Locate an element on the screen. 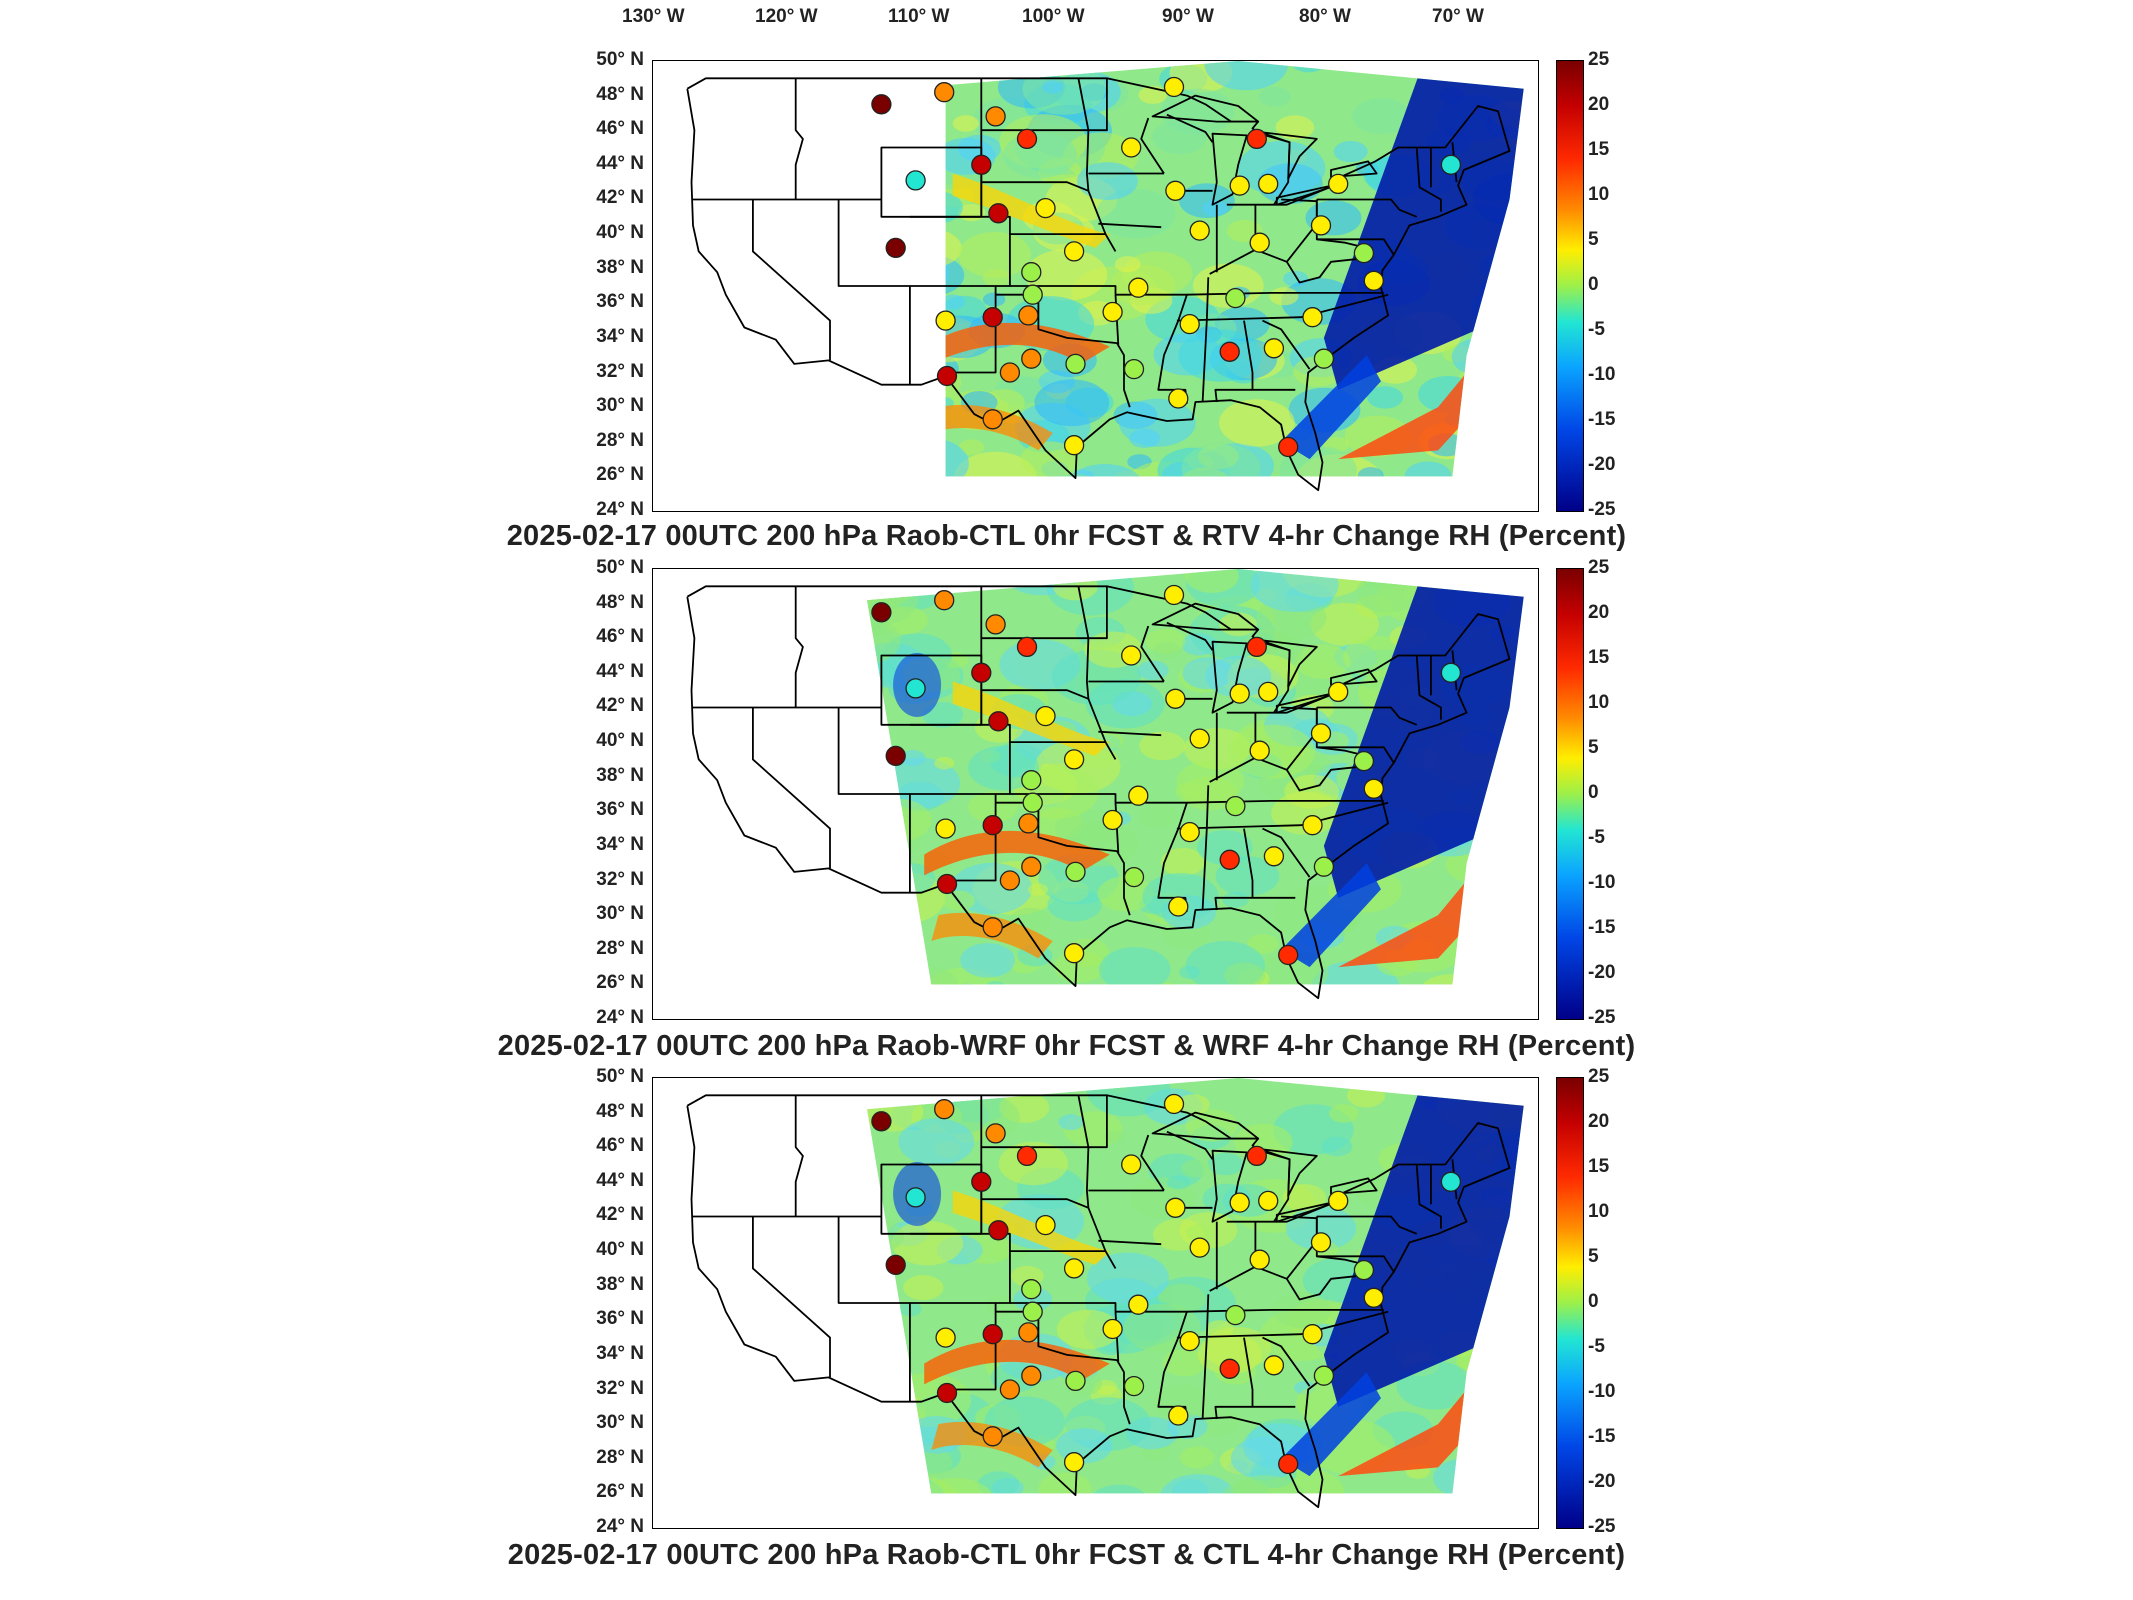 The width and height of the screenshot is (2133, 1600). lat-label: 32° N is located at coordinates (620, 879).